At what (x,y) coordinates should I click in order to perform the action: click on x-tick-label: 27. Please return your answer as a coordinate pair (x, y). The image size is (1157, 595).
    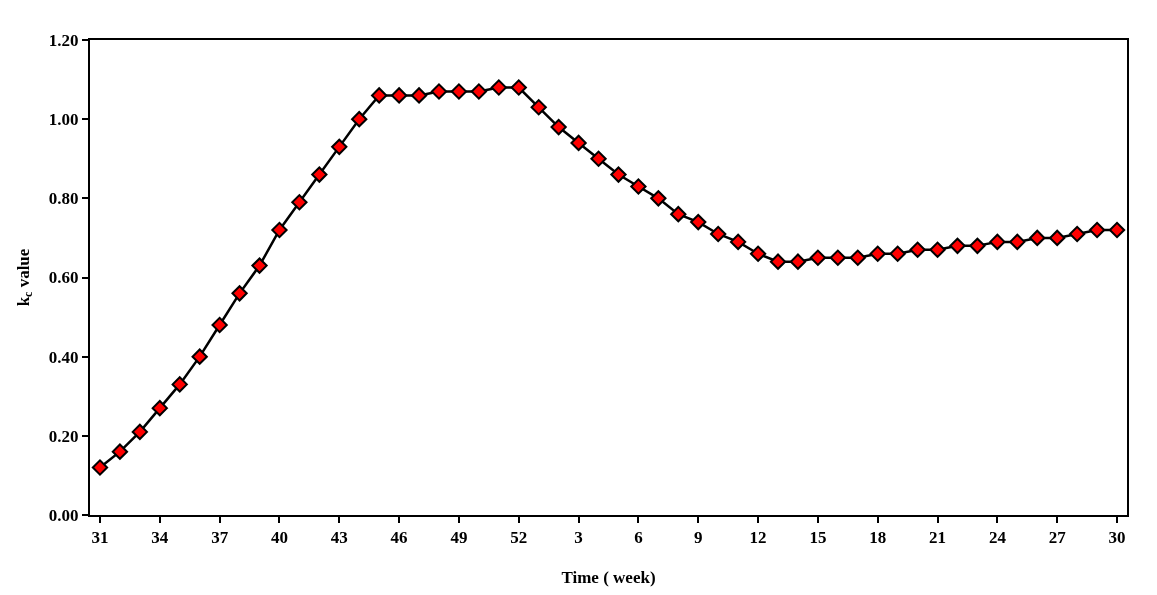
    Looking at the image, I should click on (1057, 538).